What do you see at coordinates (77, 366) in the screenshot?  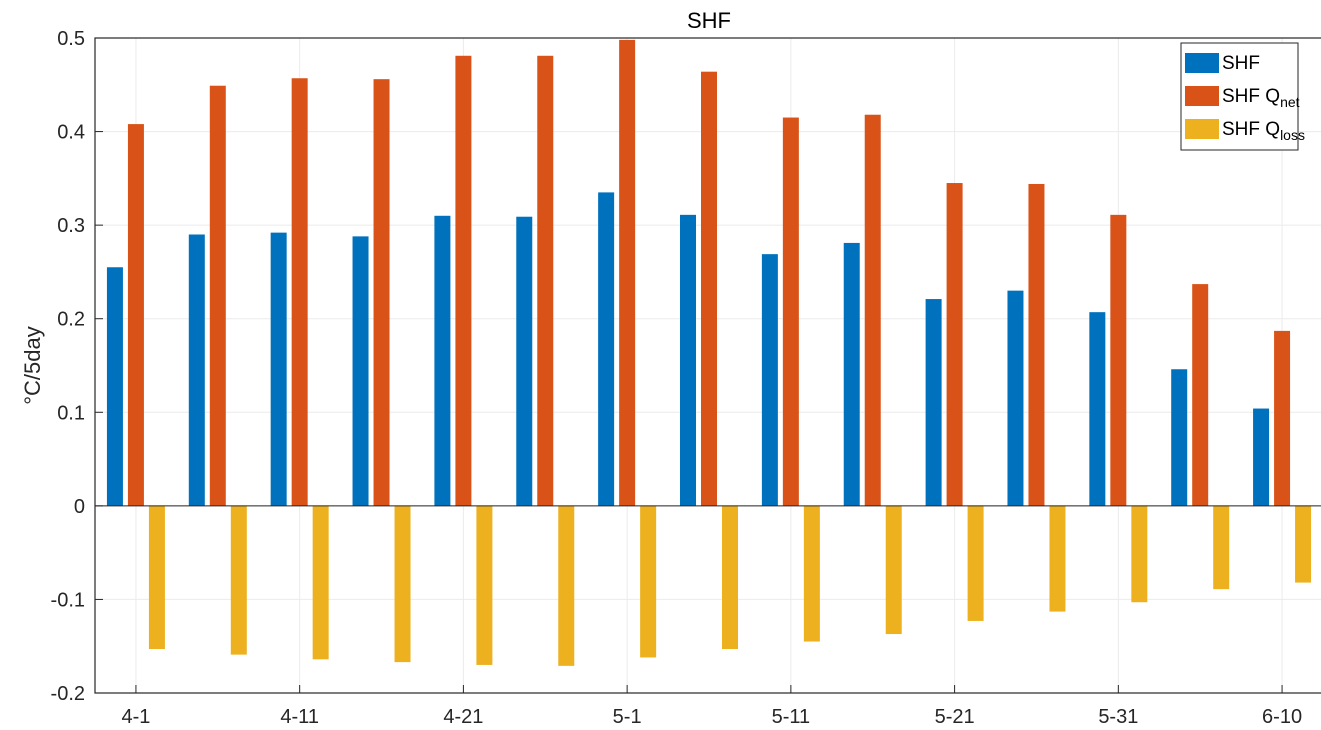 I see `y-axis-ticks: -0.2 -0.1 0 0.1 0.2 0.3 0.4 0.5` at bounding box center [77, 366].